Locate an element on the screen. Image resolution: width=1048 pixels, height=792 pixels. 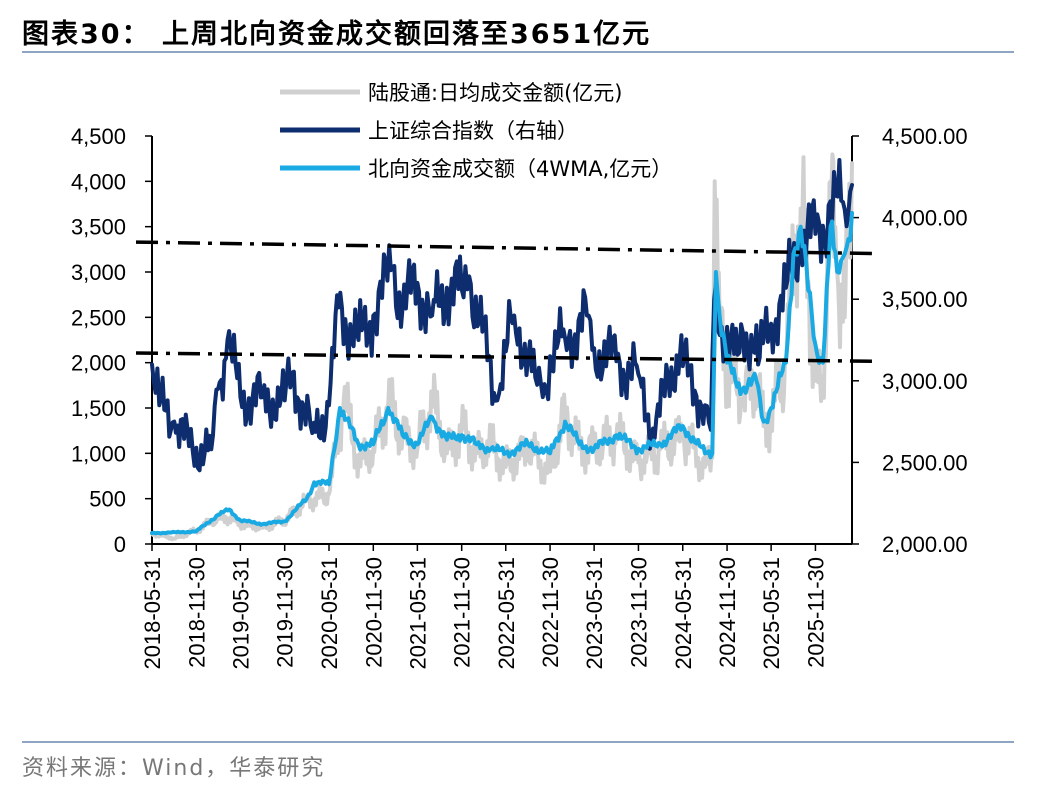
x-tick-label: 2023-05-31 is located at coordinates (594, 613).